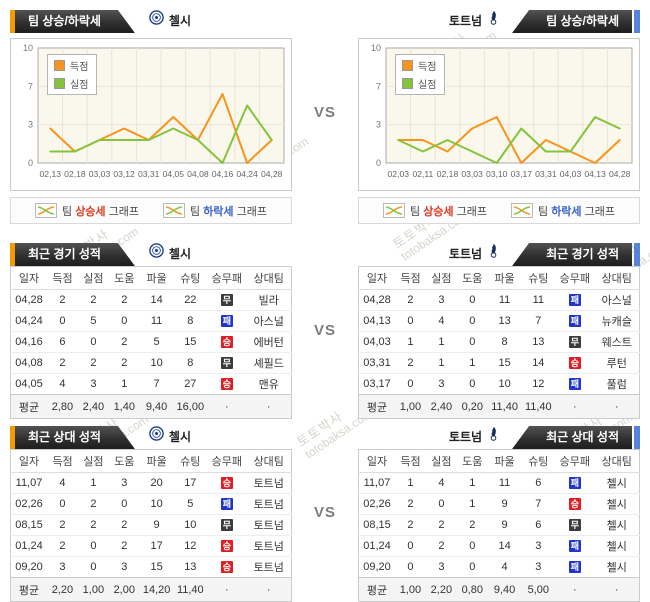  What do you see at coordinates (499, 525) in the screenshot?
I see `table-row: 08,15 2 2 2 9 6 무 첼시` at bounding box center [499, 525].